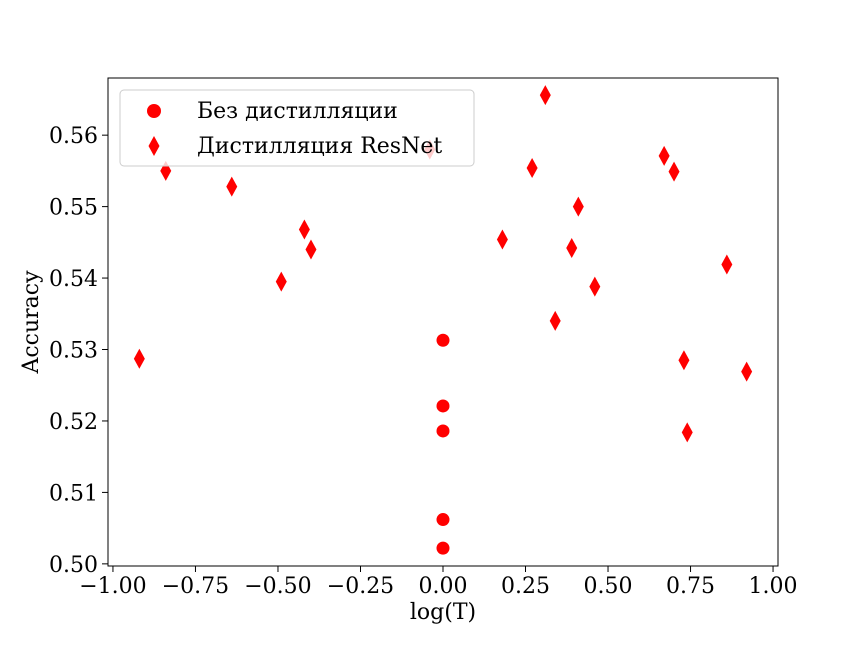  What do you see at coordinates (73, 208) in the screenshot?
I see `y-tick-label: 0.55` at bounding box center [73, 208].